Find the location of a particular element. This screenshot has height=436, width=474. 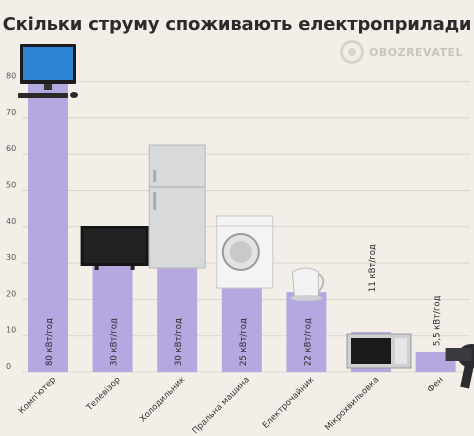

computer-icon is located at coordinates (48, 71).